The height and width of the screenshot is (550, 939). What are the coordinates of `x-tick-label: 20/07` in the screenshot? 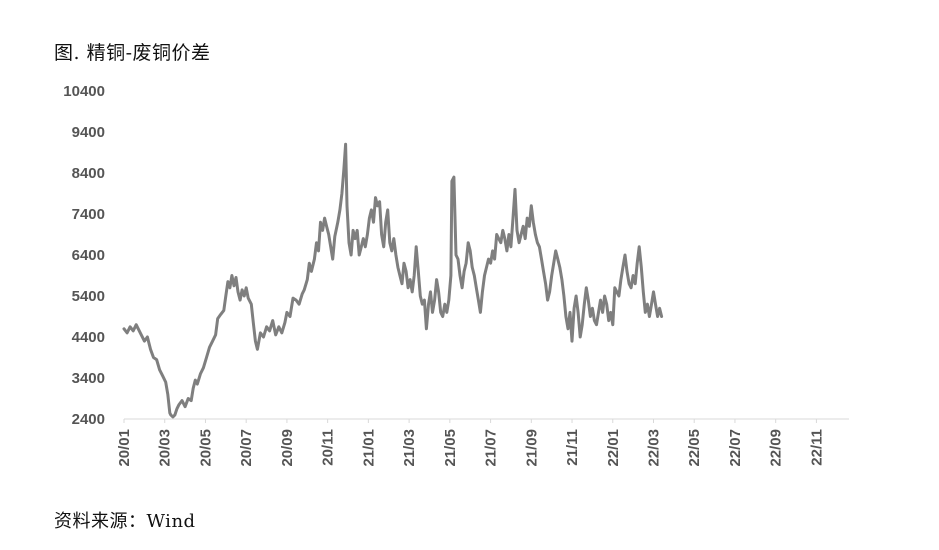 It's located at (246, 448).